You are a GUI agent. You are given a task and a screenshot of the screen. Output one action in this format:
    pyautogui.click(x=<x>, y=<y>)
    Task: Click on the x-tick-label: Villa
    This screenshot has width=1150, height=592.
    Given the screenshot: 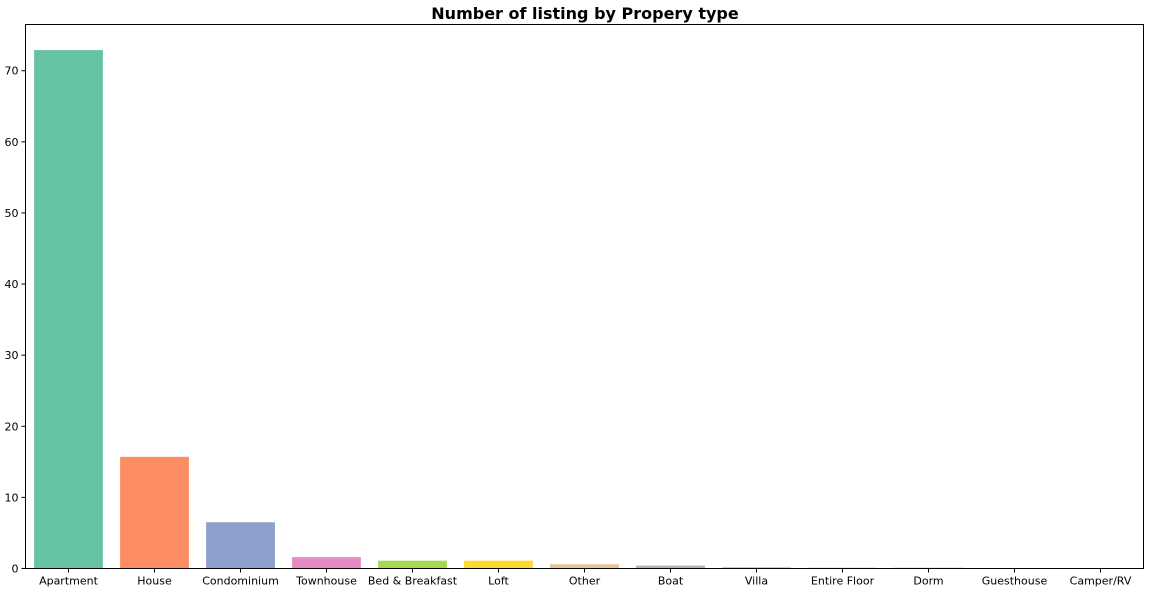 What is the action you would take?
    pyautogui.click(x=756, y=581)
    